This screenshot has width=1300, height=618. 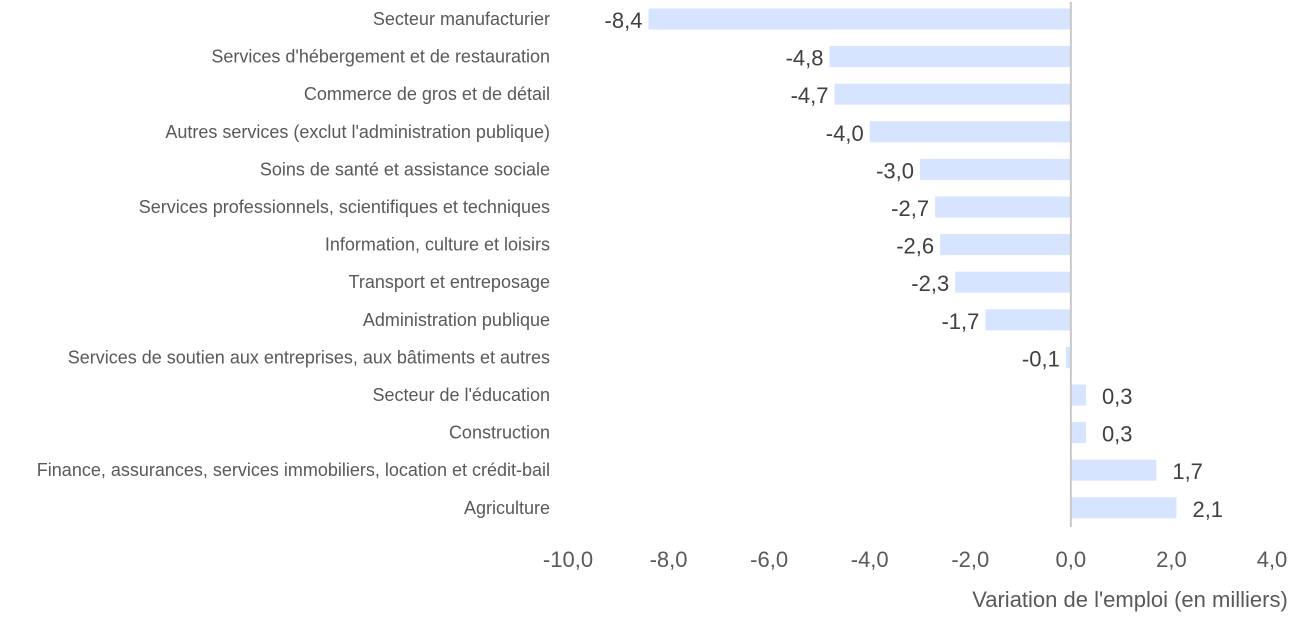 What do you see at coordinates (805, 58) in the screenshot?
I see `data-label: -4,8` at bounding box center [805, 58].